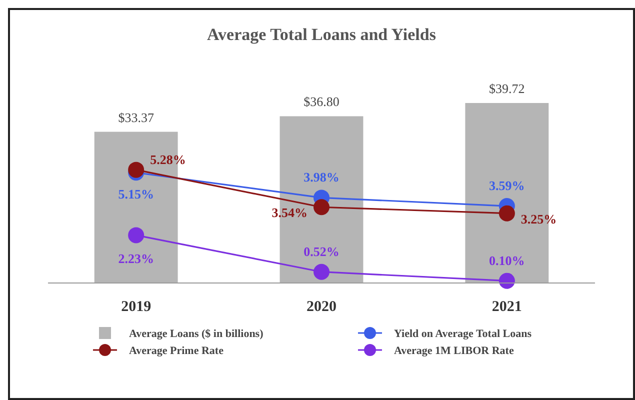 The width and height of the screenshot is (635, 400). What do you see at coordinates (136, 307) in the screenshot?
I see `x-tick-label: 2019` at bounding box center [136, 307].